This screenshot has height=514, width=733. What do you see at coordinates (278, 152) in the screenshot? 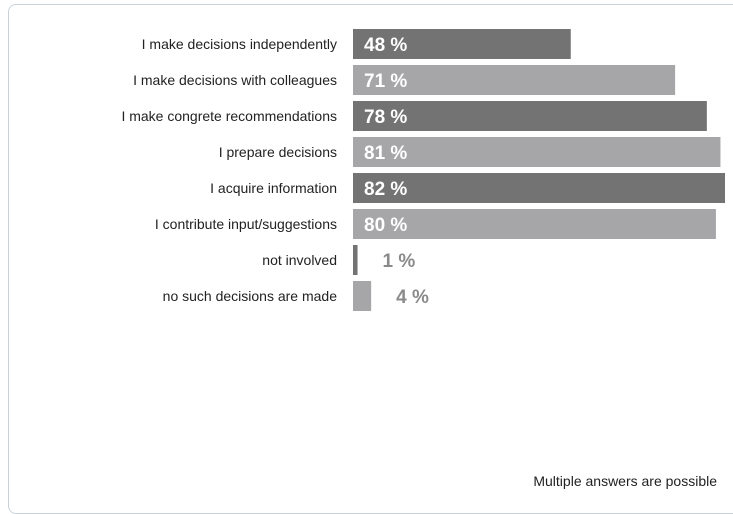
I see `category-label: I prepare decisions` at bounding box center [278, 152].